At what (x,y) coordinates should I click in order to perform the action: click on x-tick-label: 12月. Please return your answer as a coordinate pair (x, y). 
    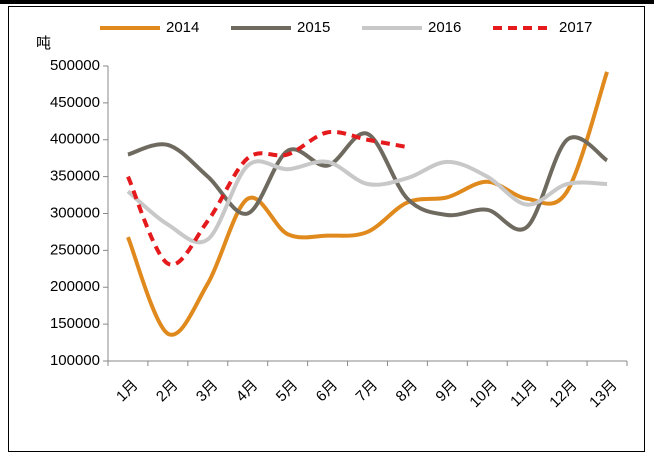
    Looking at the image, I should click on (563, 394).